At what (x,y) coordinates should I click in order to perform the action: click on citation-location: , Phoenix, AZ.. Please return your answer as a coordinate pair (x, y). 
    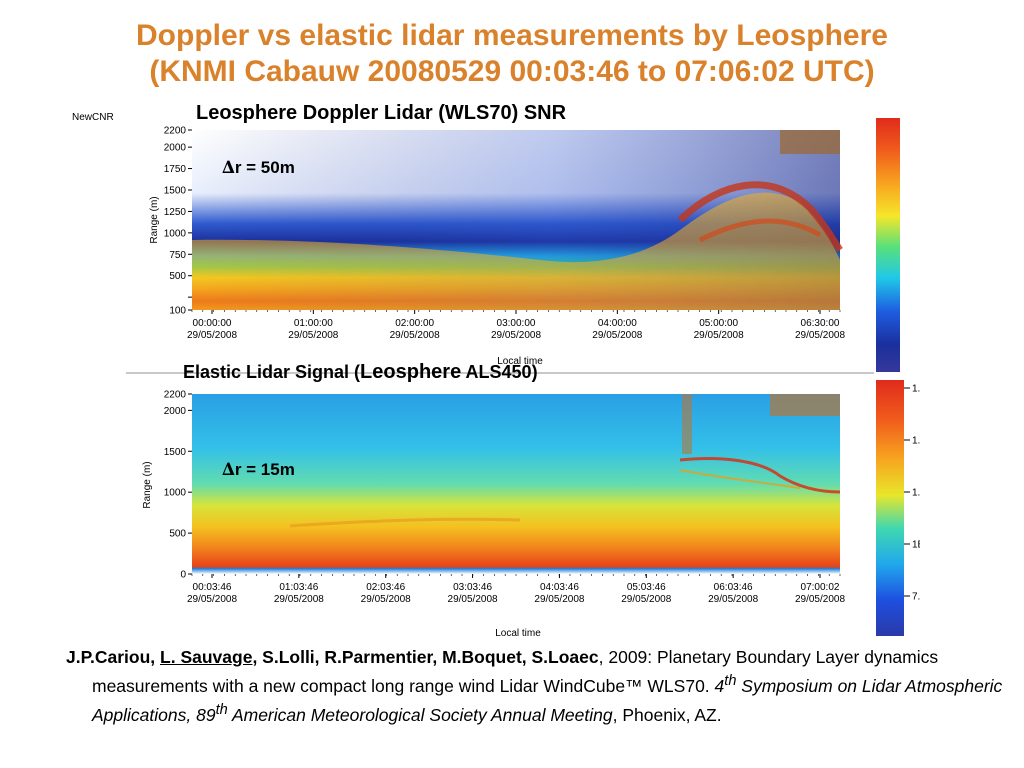
    Looking at the image, I should click on (667, 714).